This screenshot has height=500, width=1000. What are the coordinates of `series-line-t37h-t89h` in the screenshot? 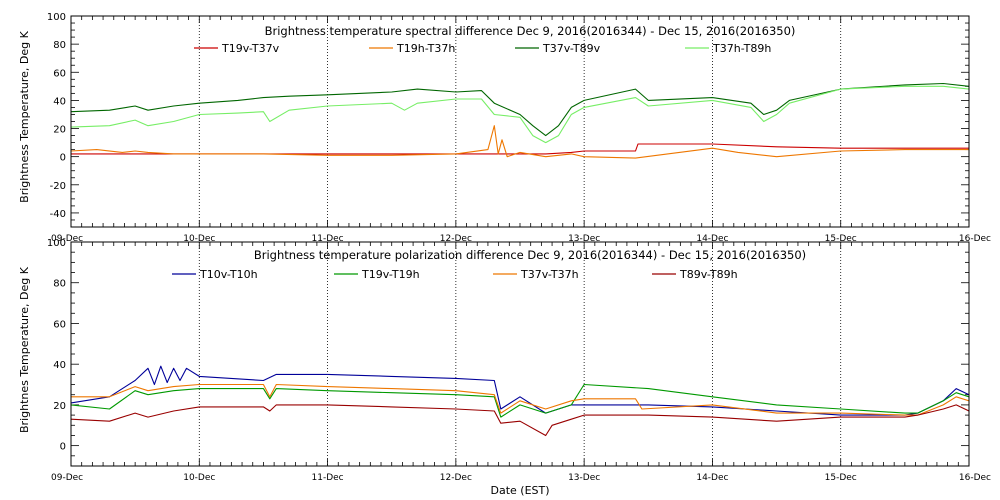 It's located at (520, 114).